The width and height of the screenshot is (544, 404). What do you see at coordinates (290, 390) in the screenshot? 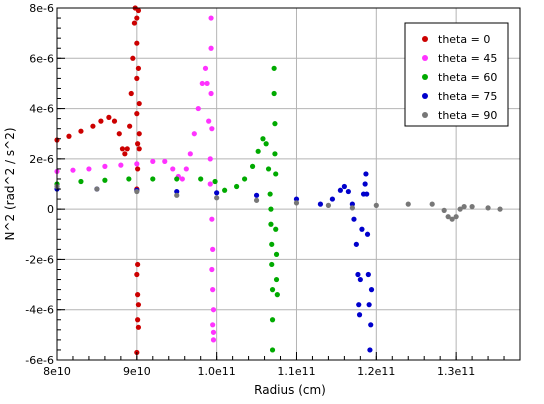
I see `x-axis-label: Radius (cm)` at bounding box center [290, 390].